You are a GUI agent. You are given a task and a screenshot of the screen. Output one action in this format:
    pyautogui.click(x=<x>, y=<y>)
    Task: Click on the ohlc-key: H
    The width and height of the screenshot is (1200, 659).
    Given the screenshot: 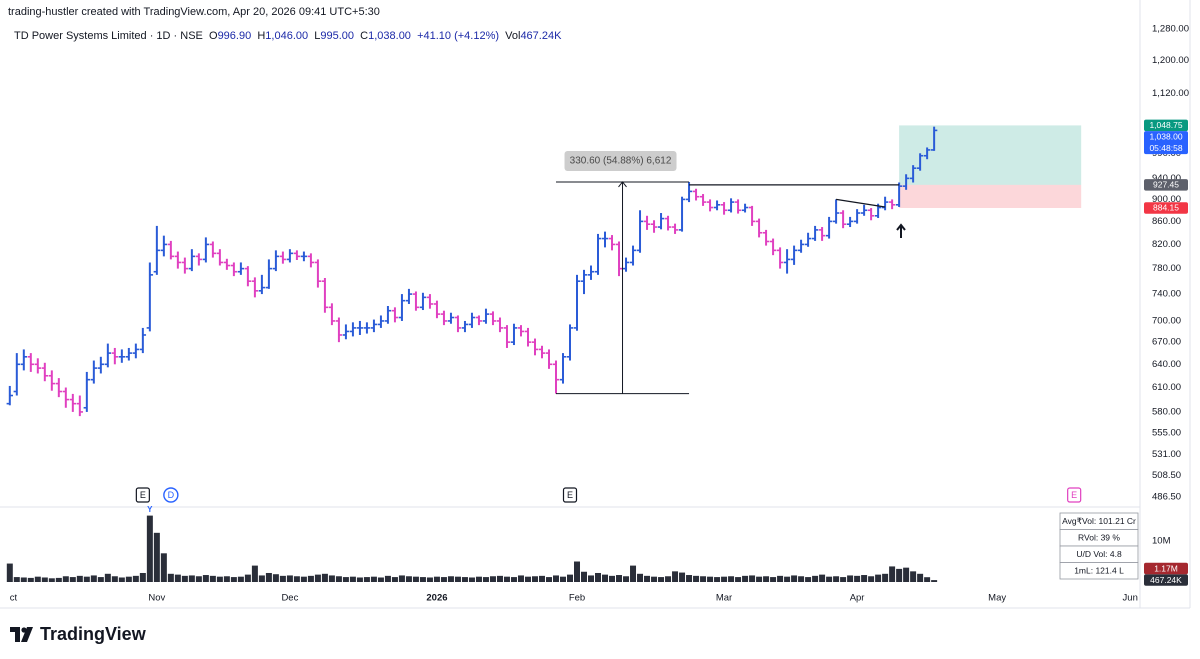 What is the action you would take?
    pyautogui.click(x=261, y=36)
    